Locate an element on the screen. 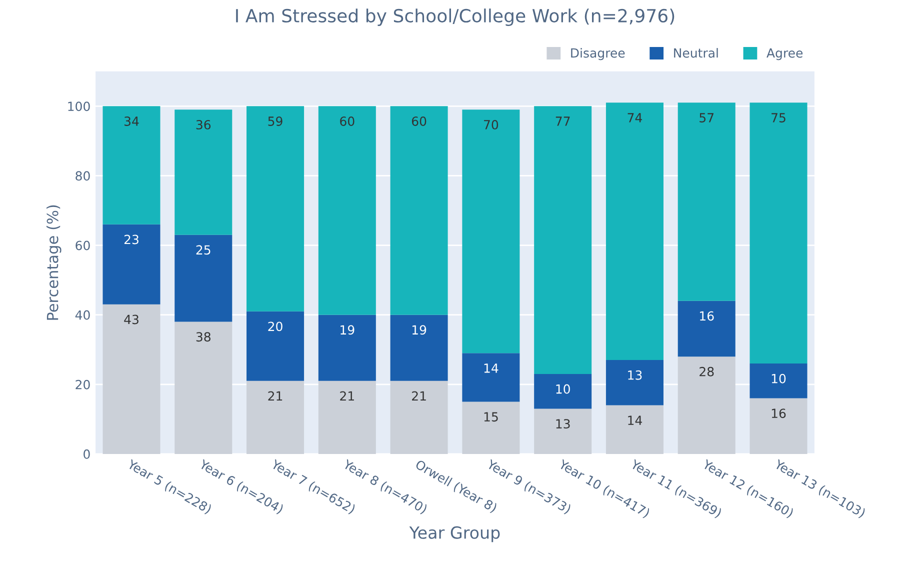  legend-label: Agree is located at coordinates (784, 54).